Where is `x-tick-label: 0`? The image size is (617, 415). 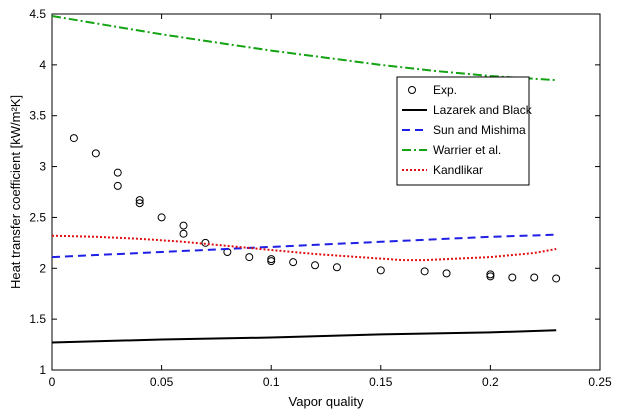
x-tick-label: 0 is located at coordinates (52, 382).